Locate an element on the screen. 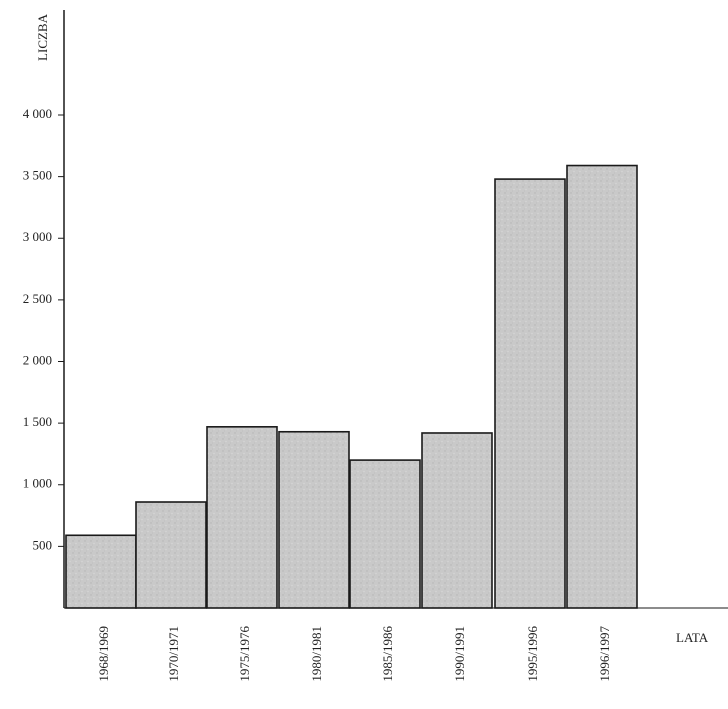 This screenshot has height=709, width=728. y-tick-label: 1 500 is located at coordinates (37, 421).